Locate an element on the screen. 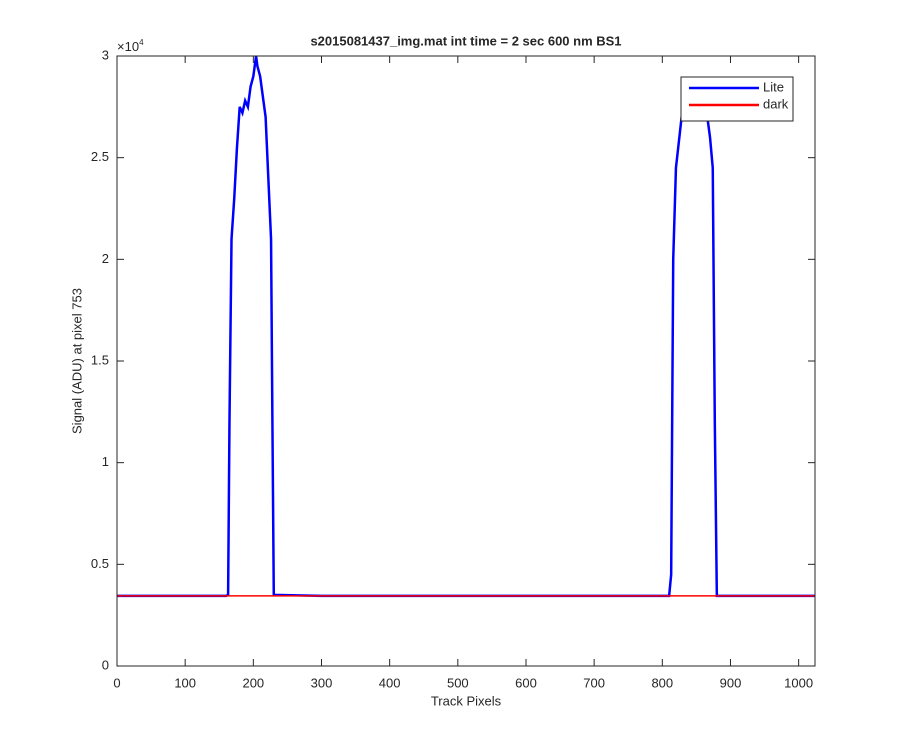 This screenshot has width=900, height=750. y-multiplier: ×10⁴ is located at coordinates (130, 46).